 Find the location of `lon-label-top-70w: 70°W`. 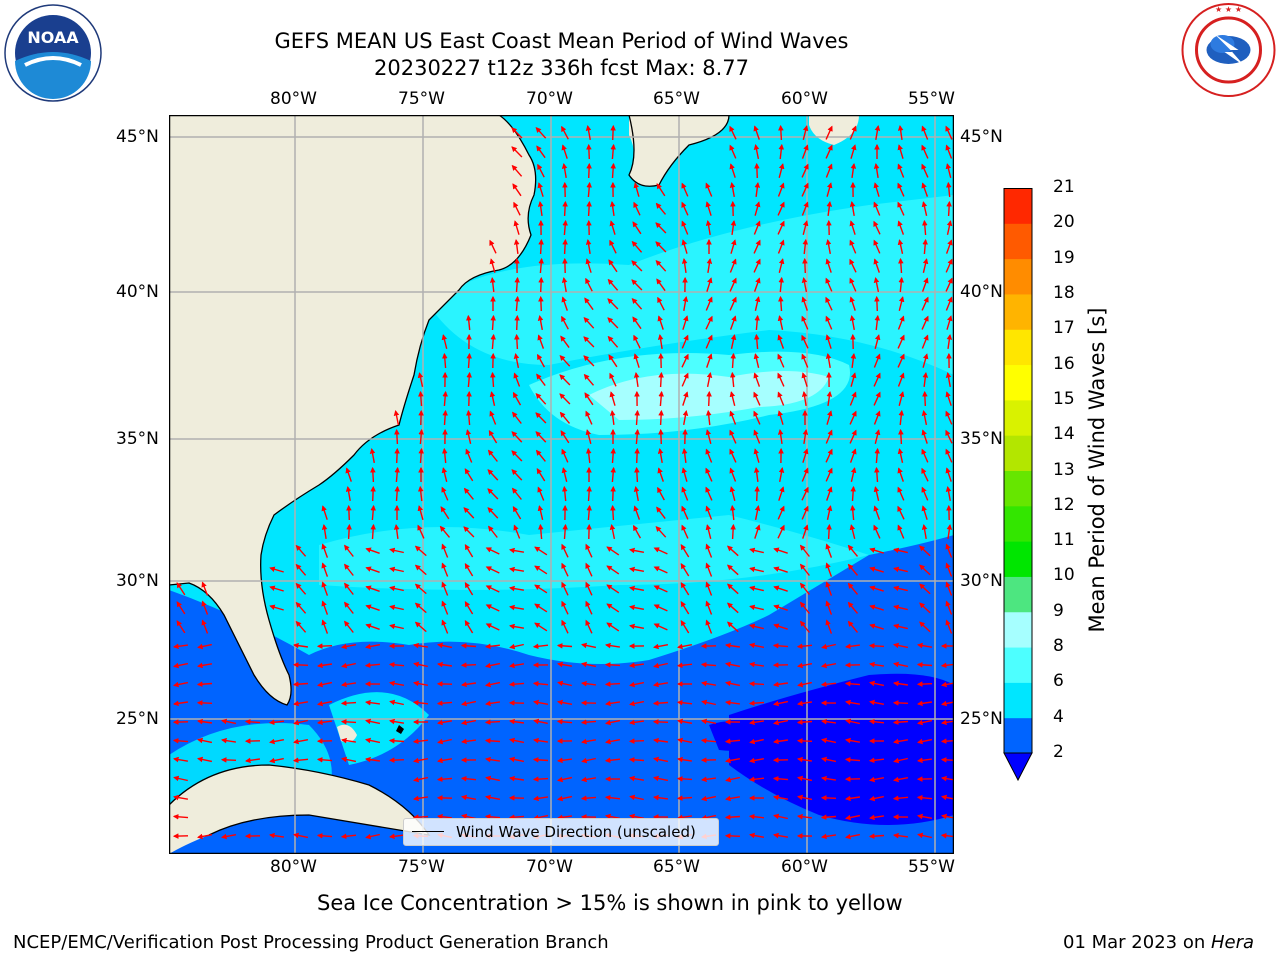

lon-label-top-70w: 70°W is located at coordinates (549, 99).